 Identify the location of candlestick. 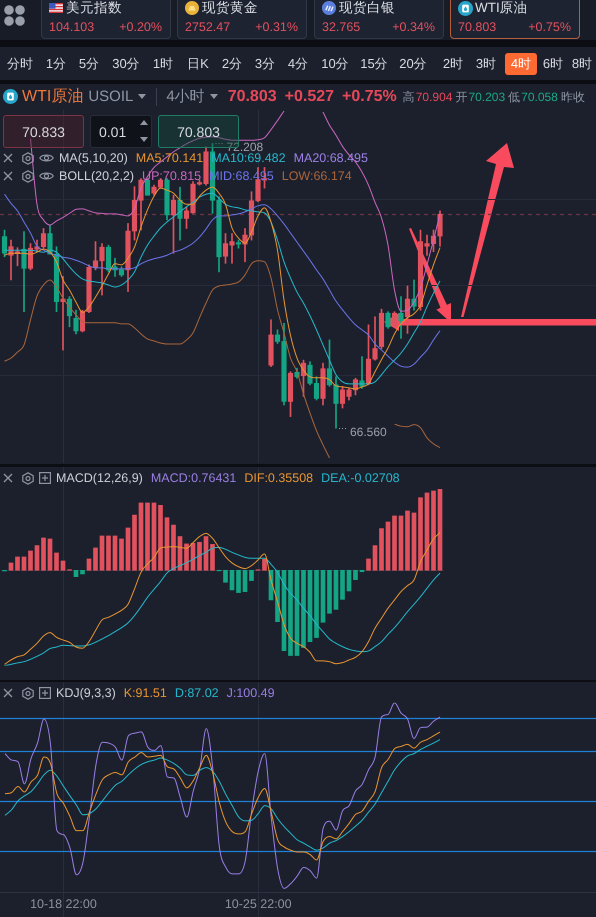
(401, 317).